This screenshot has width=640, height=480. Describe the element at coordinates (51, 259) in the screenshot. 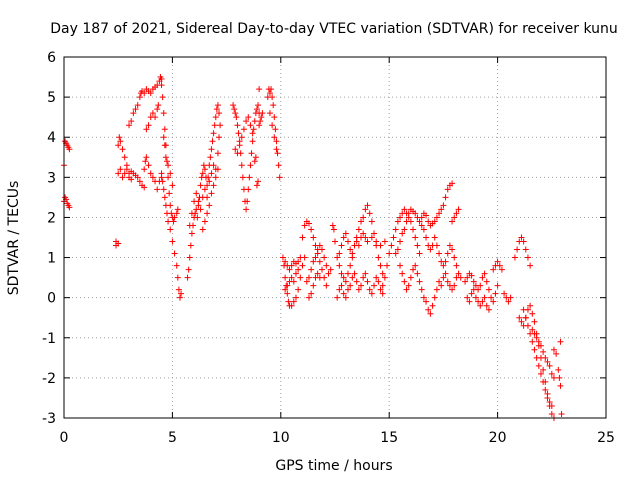

I see `y-tick-label: 1` at that location.